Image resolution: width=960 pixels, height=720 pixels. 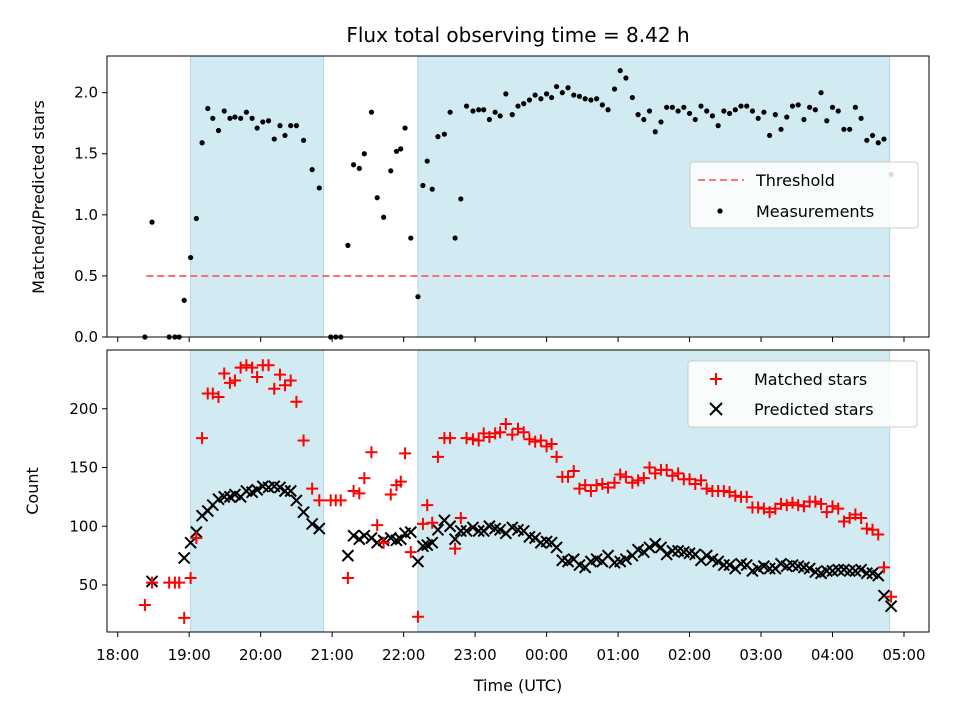 I want to click on y-tick-label: 200, so click(x=83, y=409).